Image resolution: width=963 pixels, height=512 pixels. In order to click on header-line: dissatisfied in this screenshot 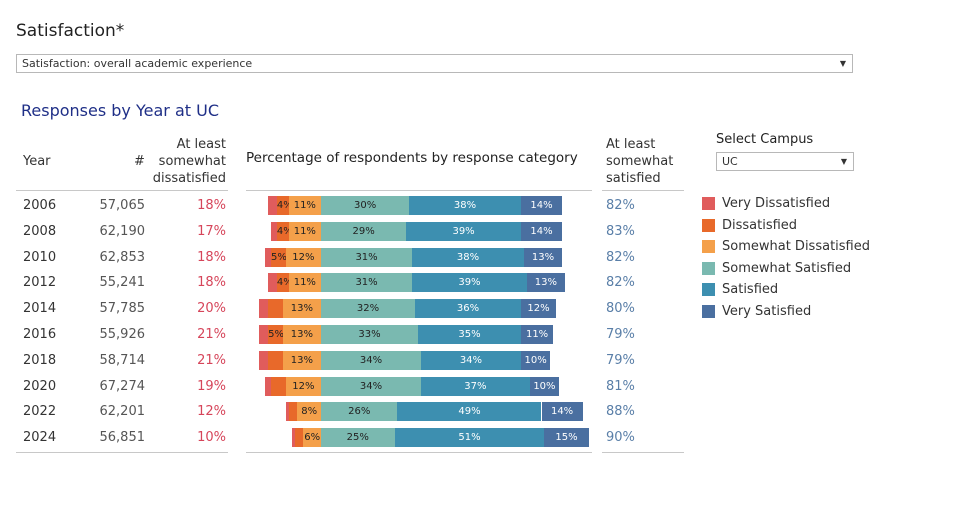, I will do `click(189, 178)`.